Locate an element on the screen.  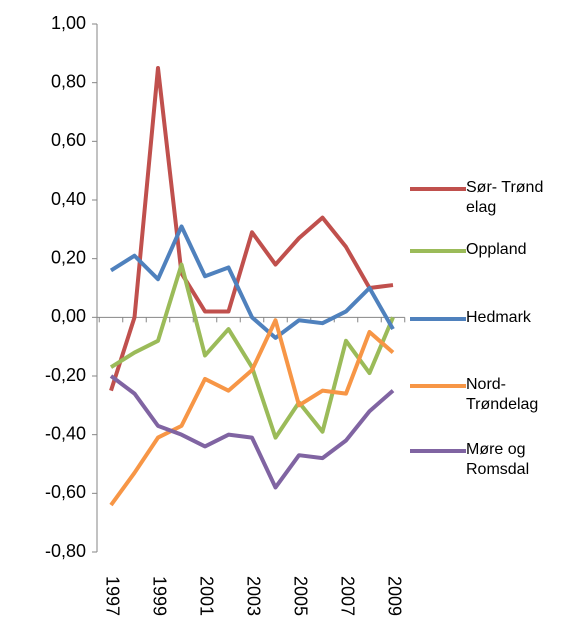
x-tick-label: 2009 is located at coordinates (394, 596).